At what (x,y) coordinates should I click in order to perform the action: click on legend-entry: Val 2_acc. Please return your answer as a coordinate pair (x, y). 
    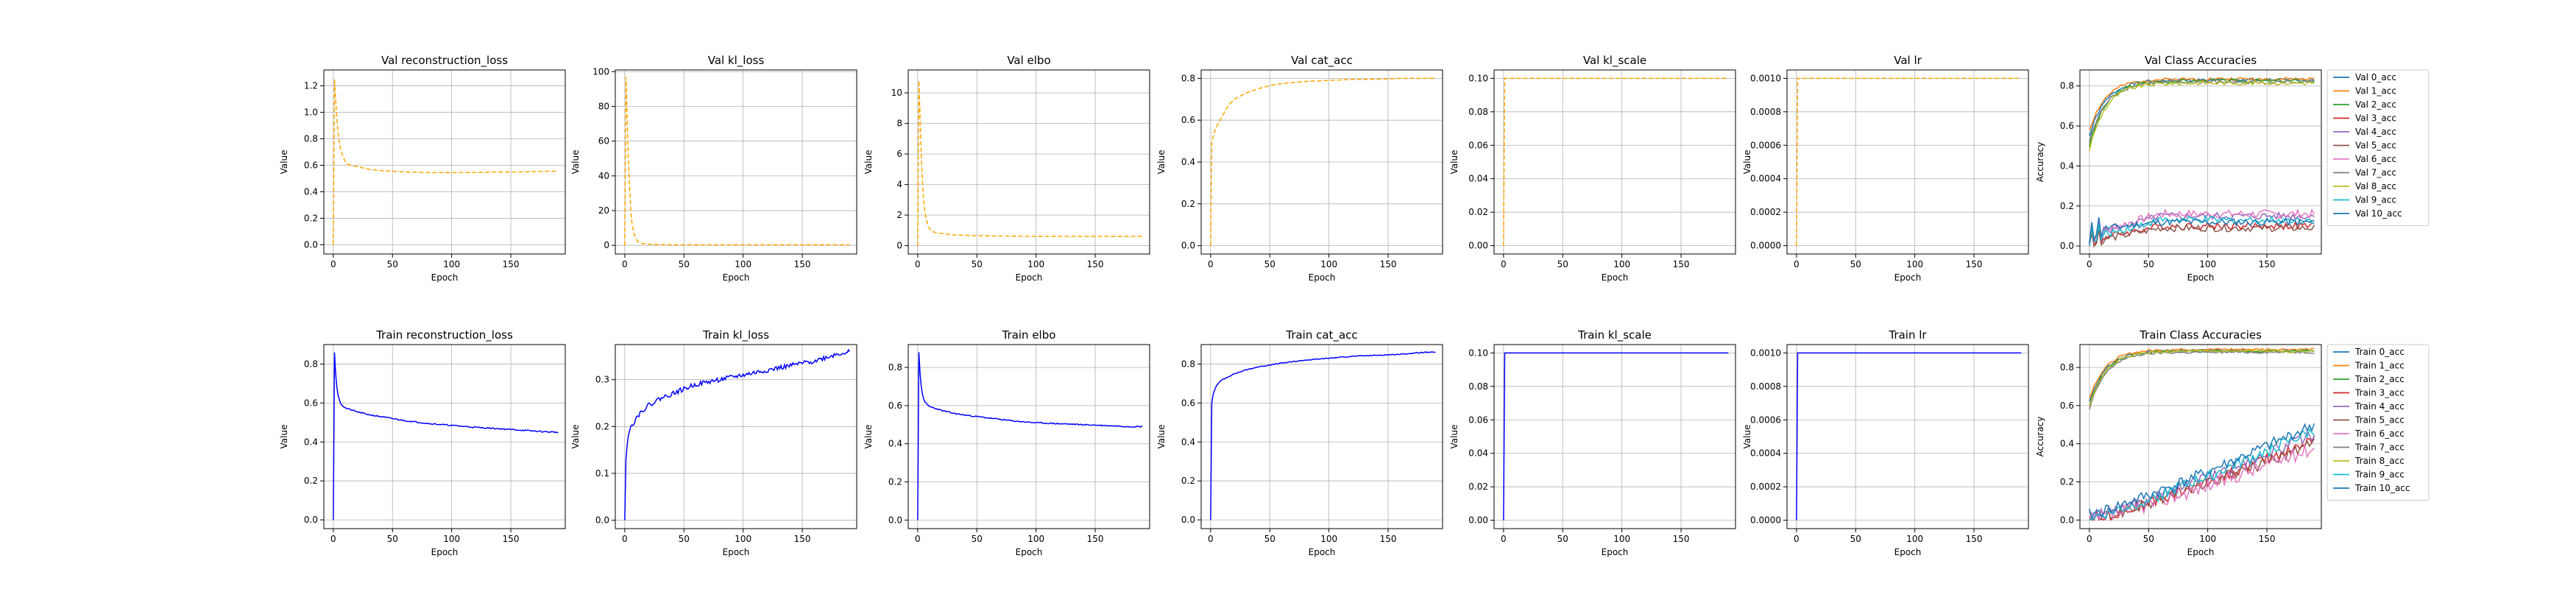
    Looking at the image, I should click on (2375, 104).